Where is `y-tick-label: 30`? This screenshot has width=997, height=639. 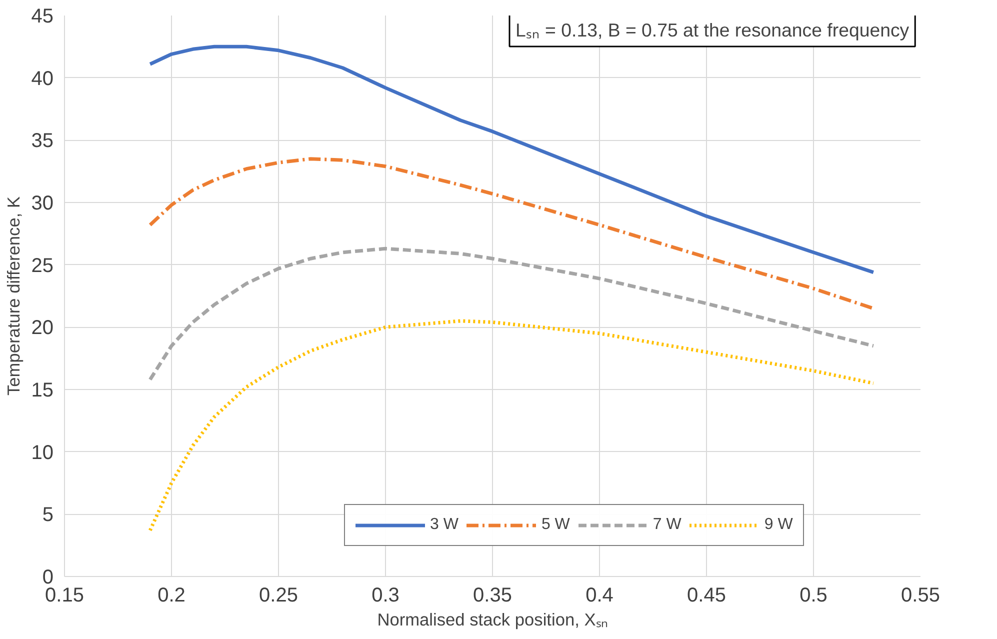 y-tick-label: 30 is located at coordinates (42, 203).